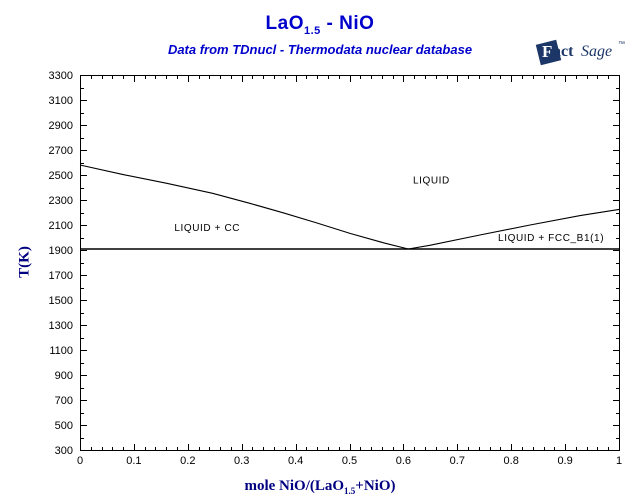  Describe the element at coordinates (61, 351) in the screenshot. I see `y-tick-label: 1100` at that location.